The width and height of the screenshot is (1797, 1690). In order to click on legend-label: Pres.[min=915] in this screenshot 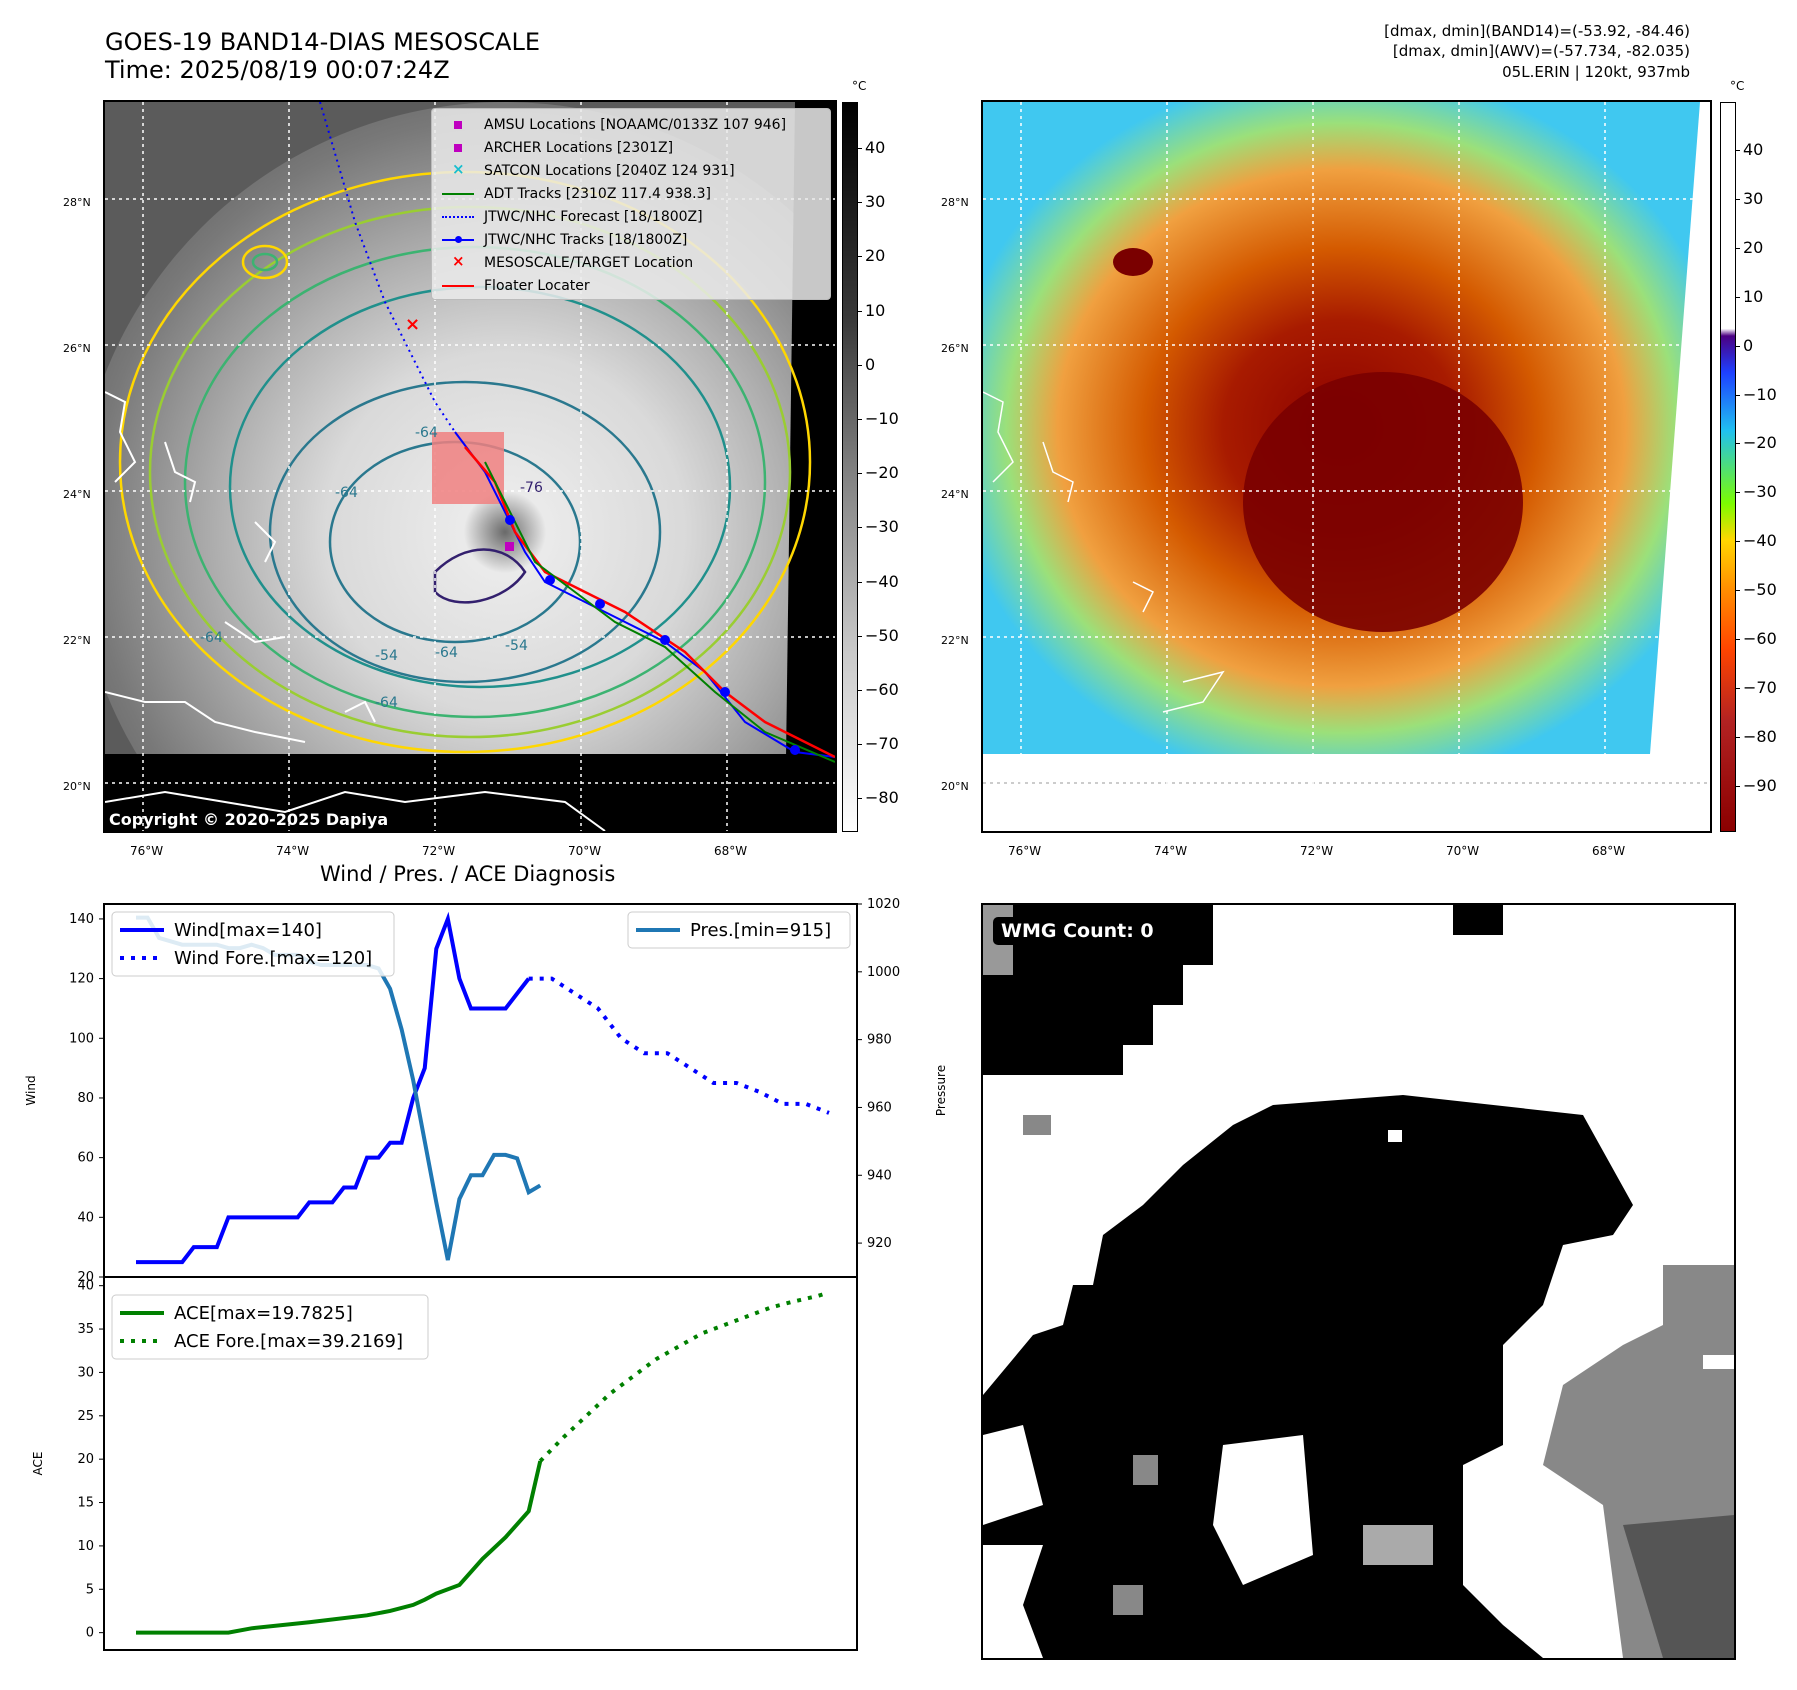, I will do `click(760, 930)`.